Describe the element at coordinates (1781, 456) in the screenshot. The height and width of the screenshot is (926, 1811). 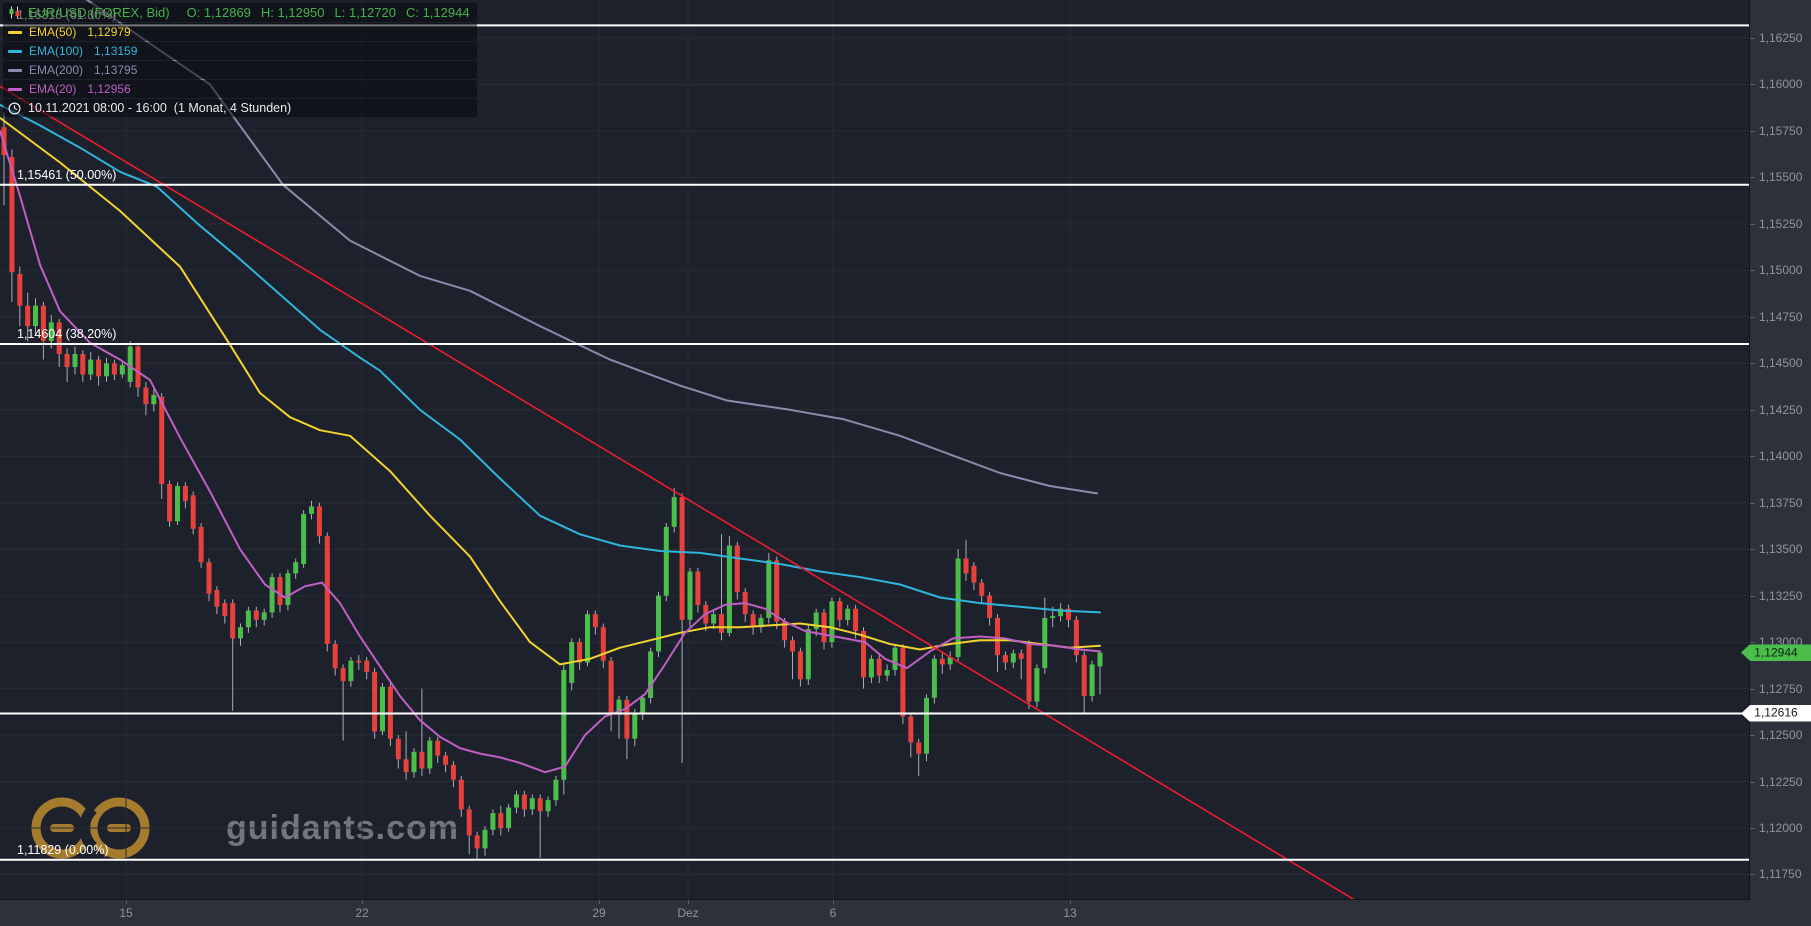
I see `price-tick-label: 1,14000` at that location.